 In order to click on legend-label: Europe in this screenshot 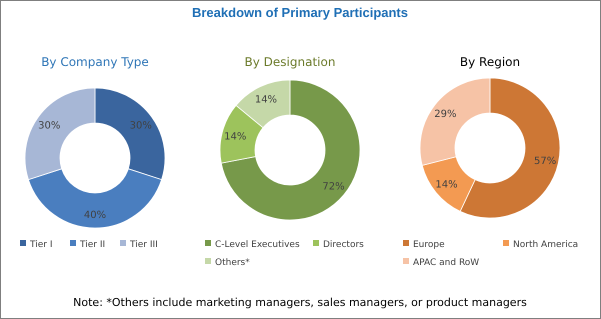, I will do `click(429, 245)`.